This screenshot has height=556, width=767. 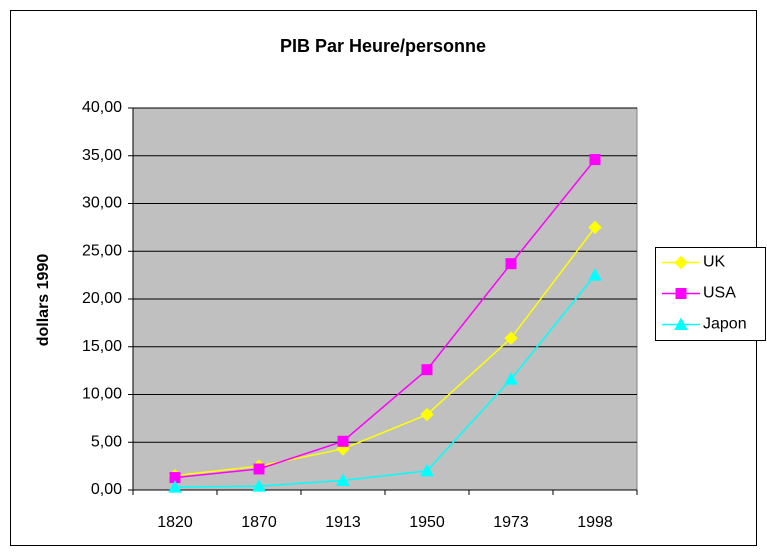 What do you see at coordinates (43, 300) in the screenshot?
I see `y-axis-label: dollars 1990` at bounding box center [43, 300].